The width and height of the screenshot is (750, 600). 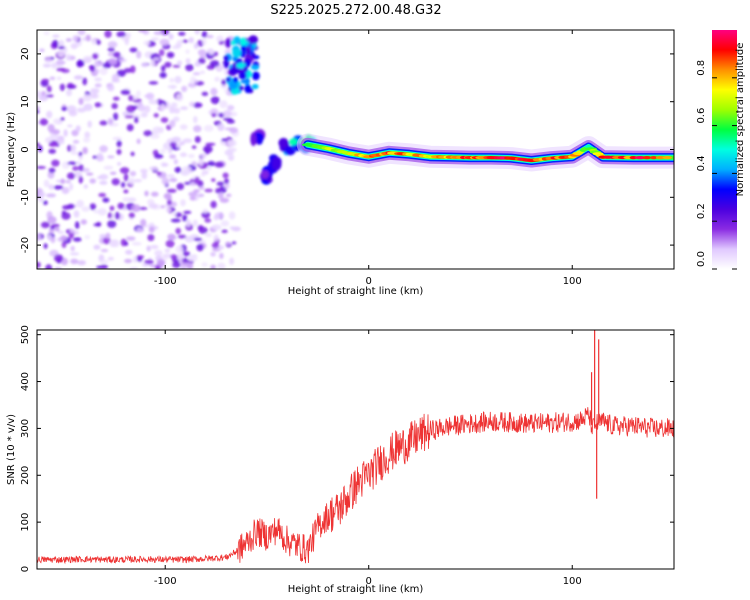 I want to click on spectrogram-x-tick-label: 100, so click(x=572, y=281).